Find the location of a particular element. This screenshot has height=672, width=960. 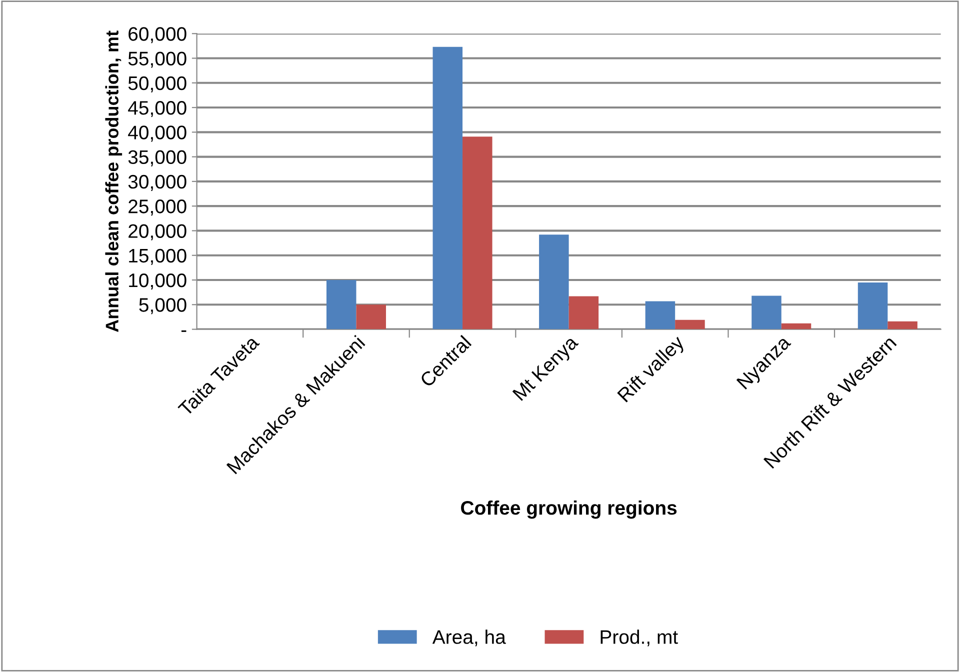

y-tick-label: 60,000 is located at coordinates (157, 35).